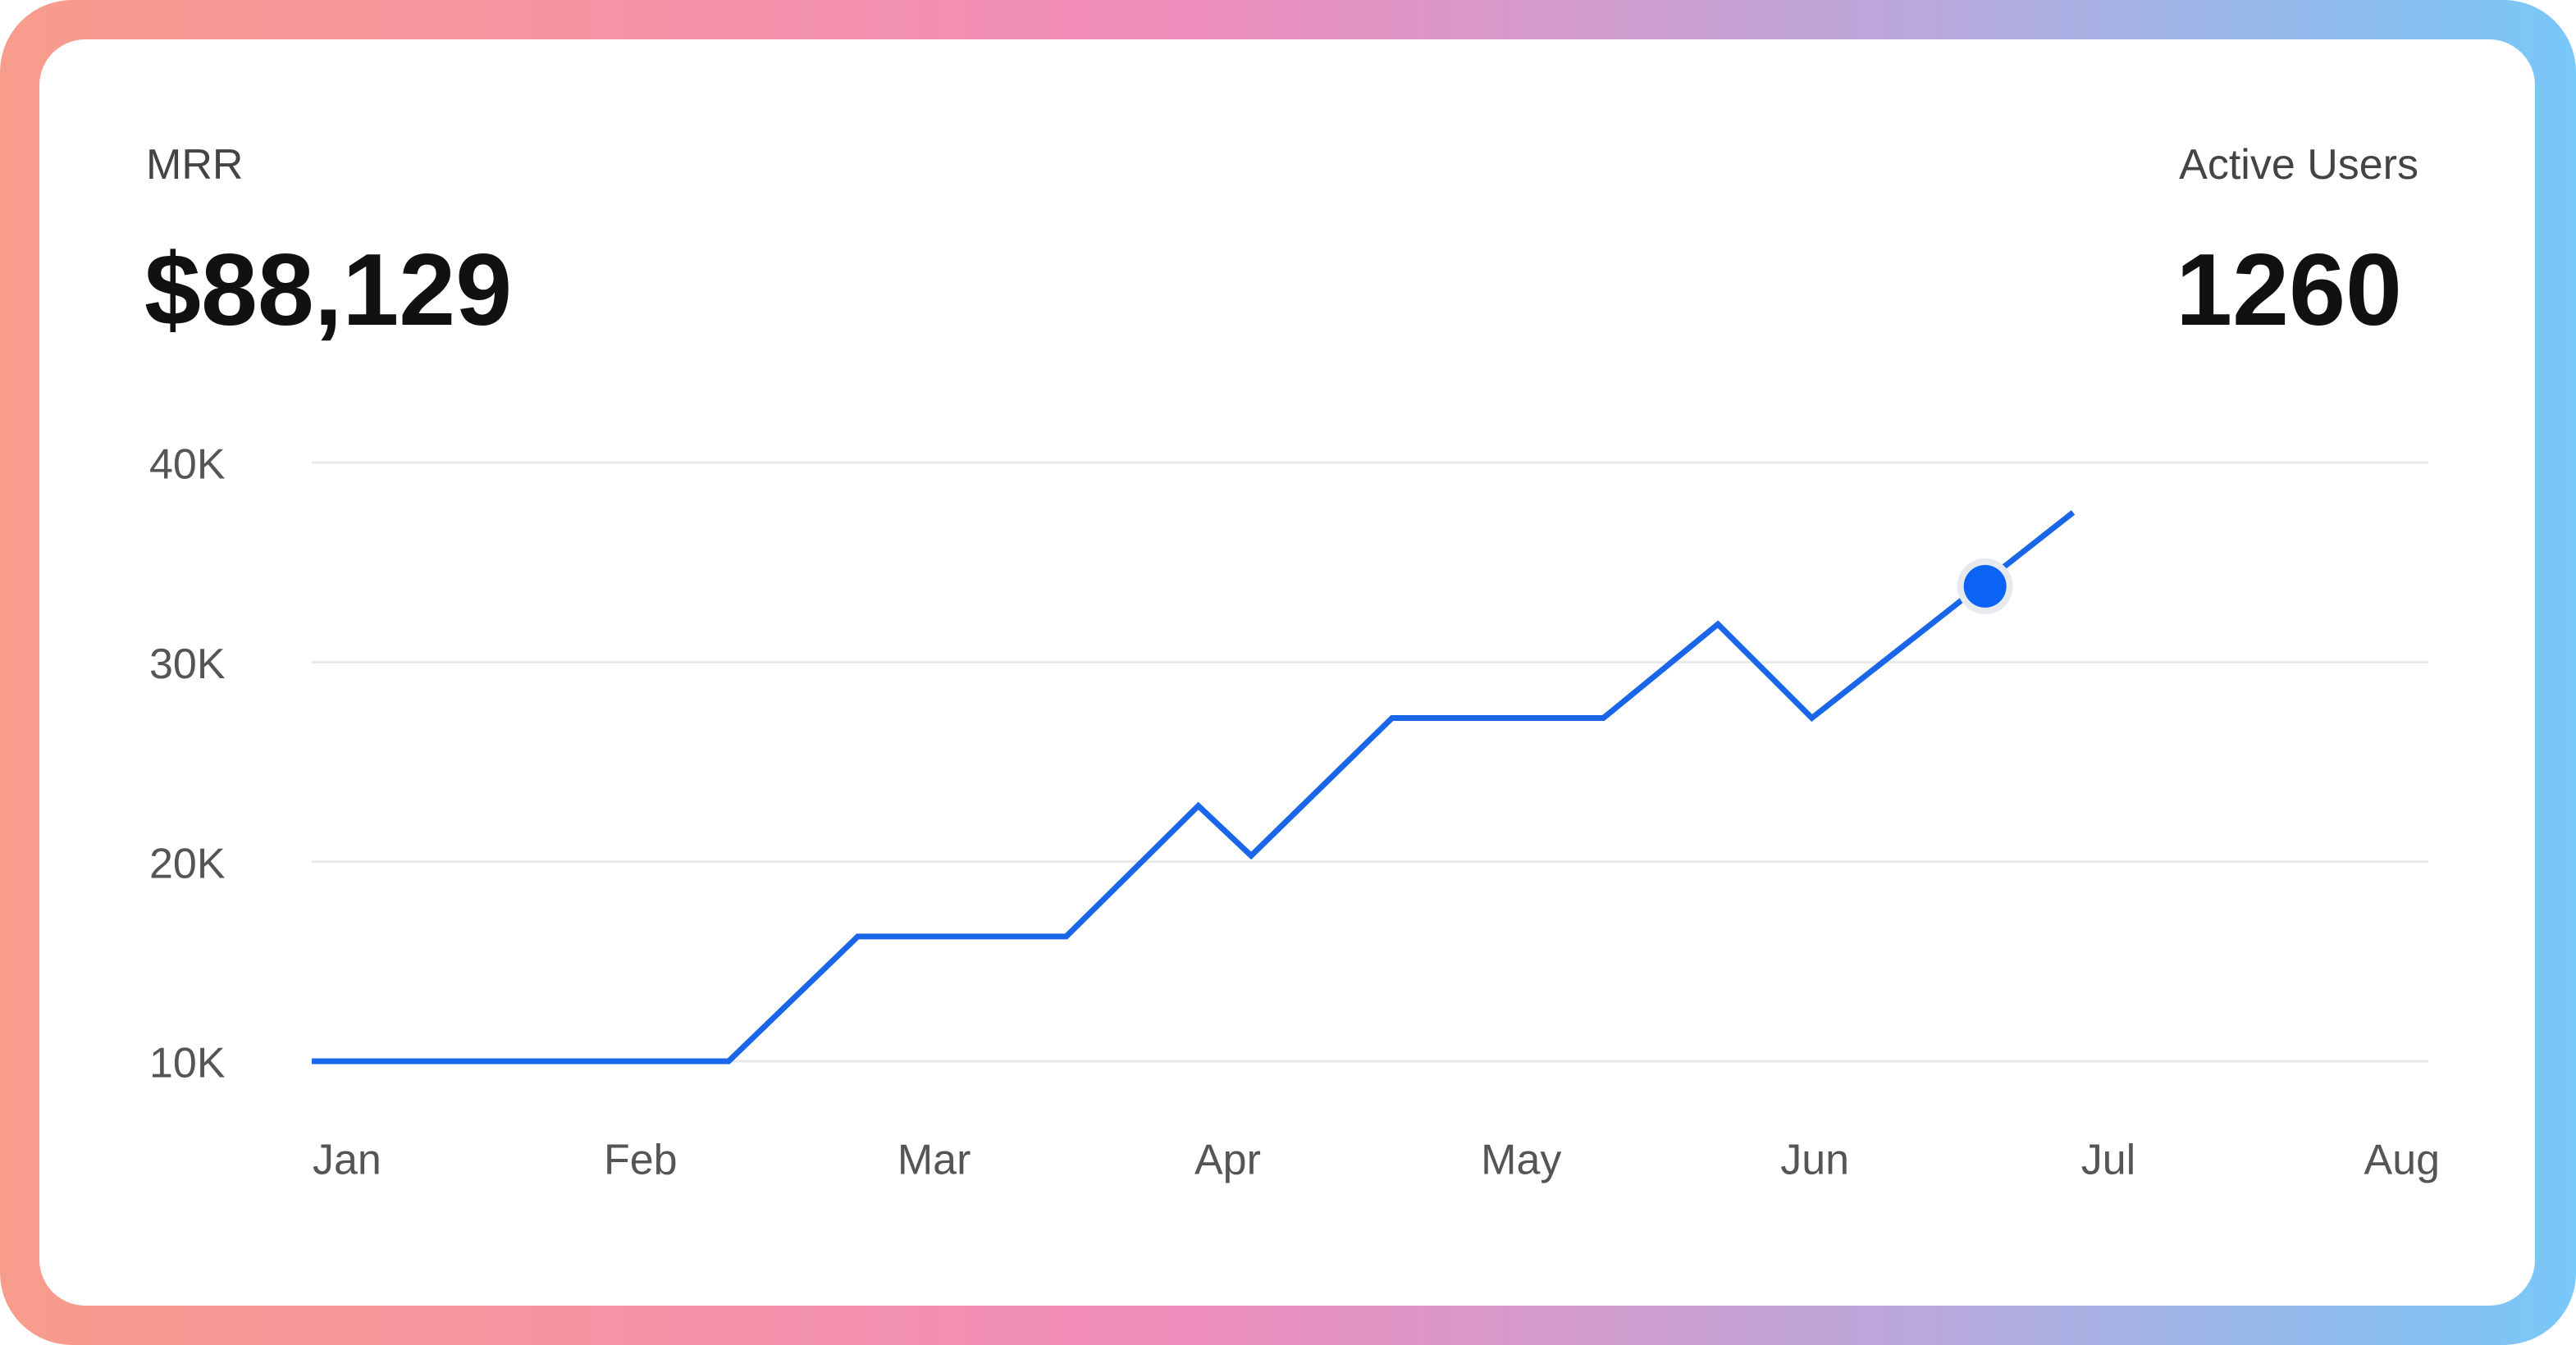 Image resolution: width=2576 pixels, height=1345 pixels. Describe the element at coordinates (187, 863) in the screenshot. I see `y-tick-label: 20K` at that location.